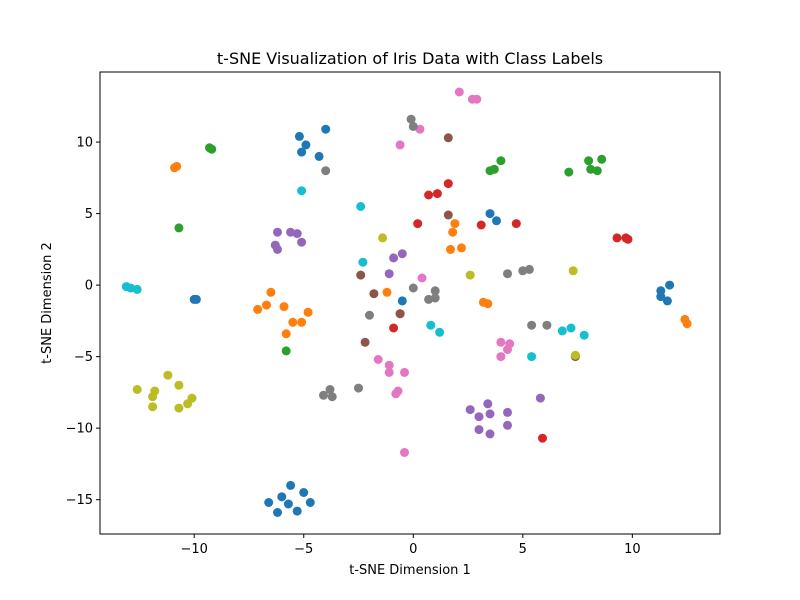  I want to click on x-tick-label: 5, so click(523, 549).